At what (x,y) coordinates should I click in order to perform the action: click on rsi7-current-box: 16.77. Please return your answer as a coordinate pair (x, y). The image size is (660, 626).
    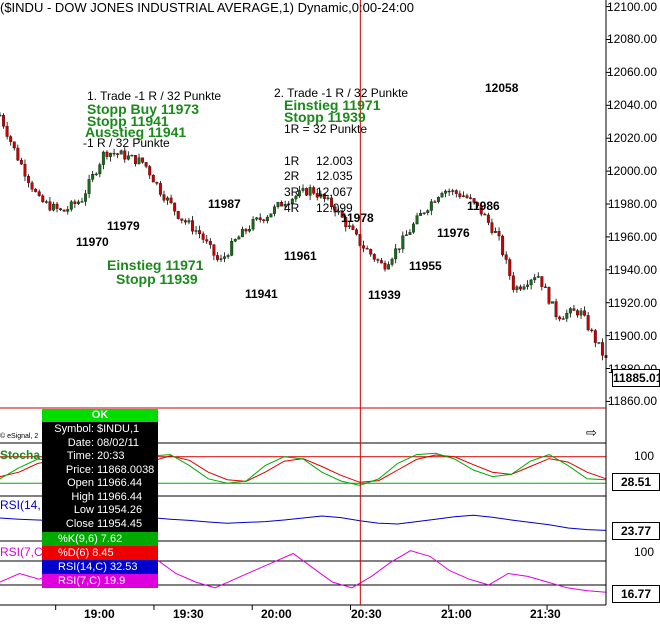
    Looking at the image, I should click on (636, 594).